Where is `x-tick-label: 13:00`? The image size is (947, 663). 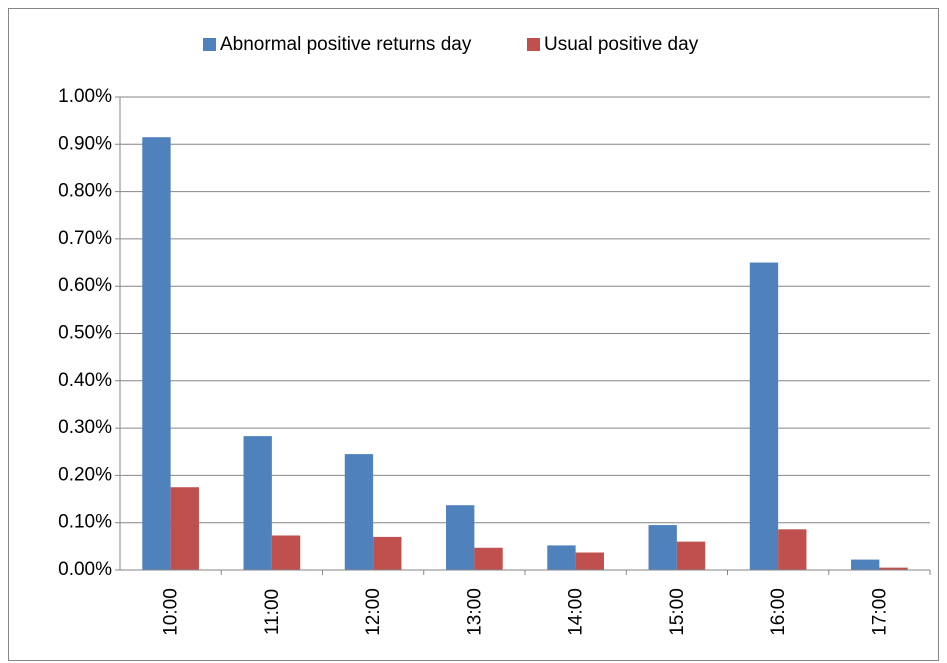
x-tick-label: 13:00 is located at coordinates (474, 612).